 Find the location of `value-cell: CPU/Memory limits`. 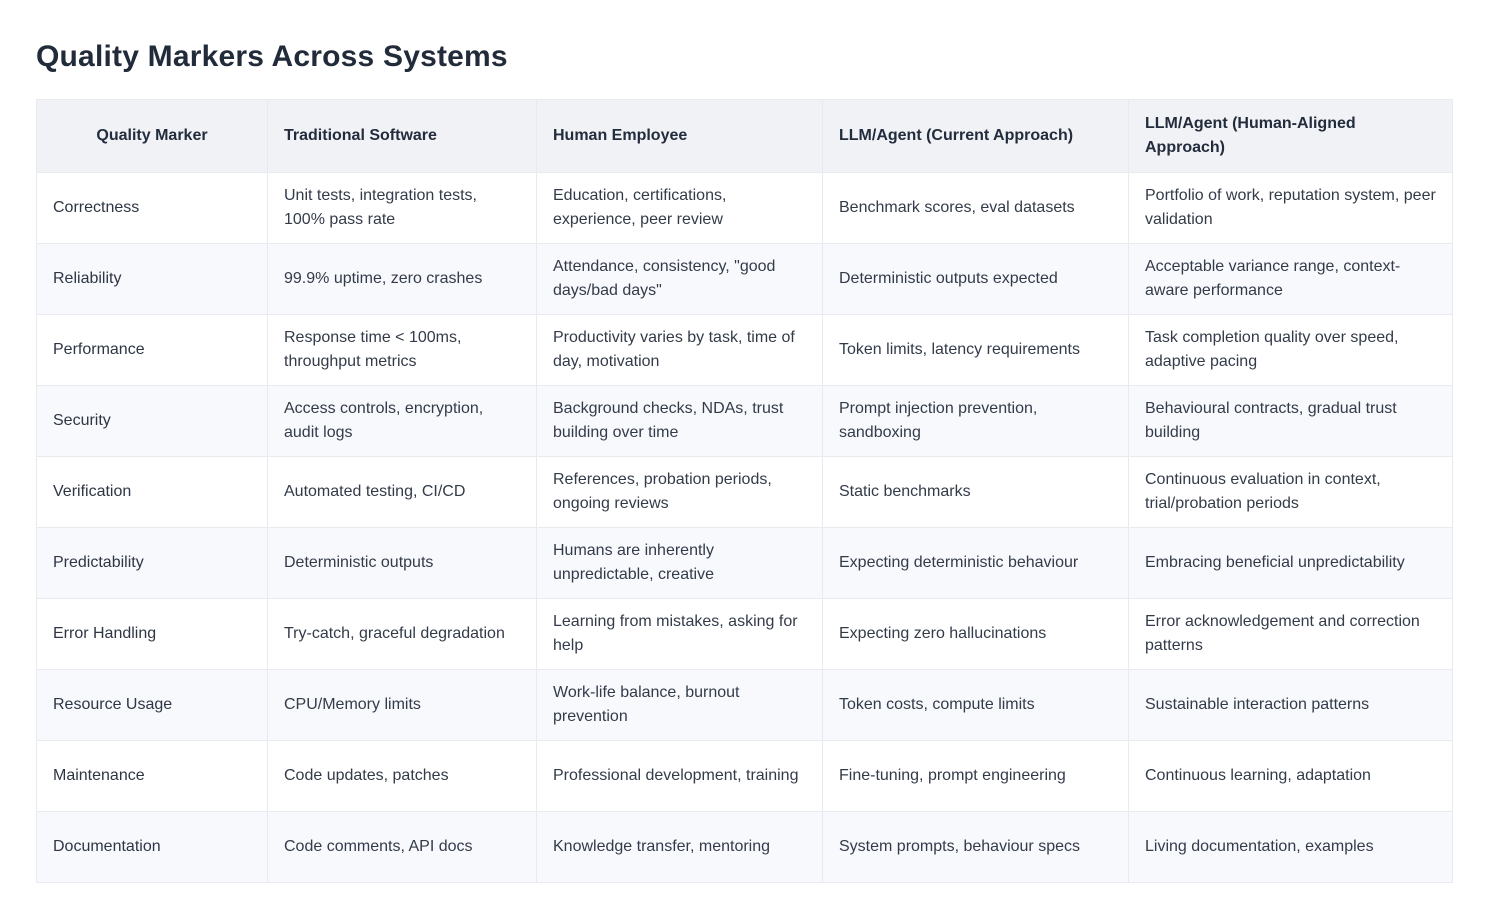

value-cell: CPU/Memory limits is located at coordinates (402, 705).